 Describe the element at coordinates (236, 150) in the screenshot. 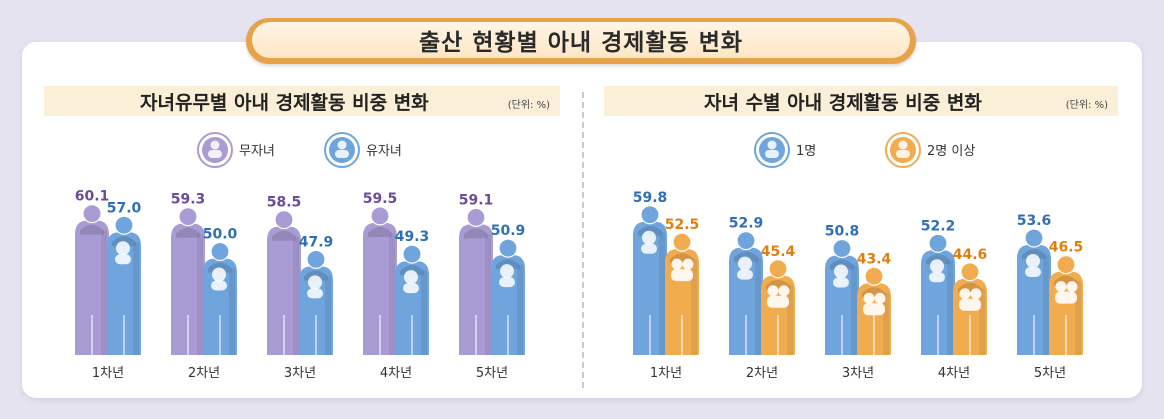

I see `legend-item: 무자녀` at that location.